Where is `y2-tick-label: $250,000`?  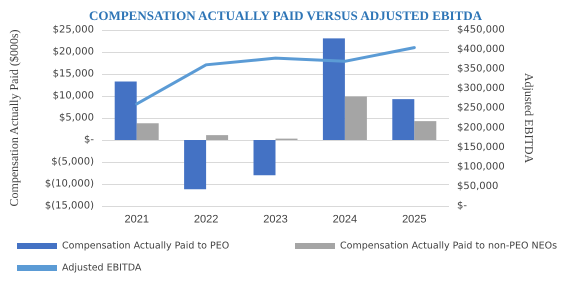 y2-tick-label: $250,000 is located at coordinates (481, 108).